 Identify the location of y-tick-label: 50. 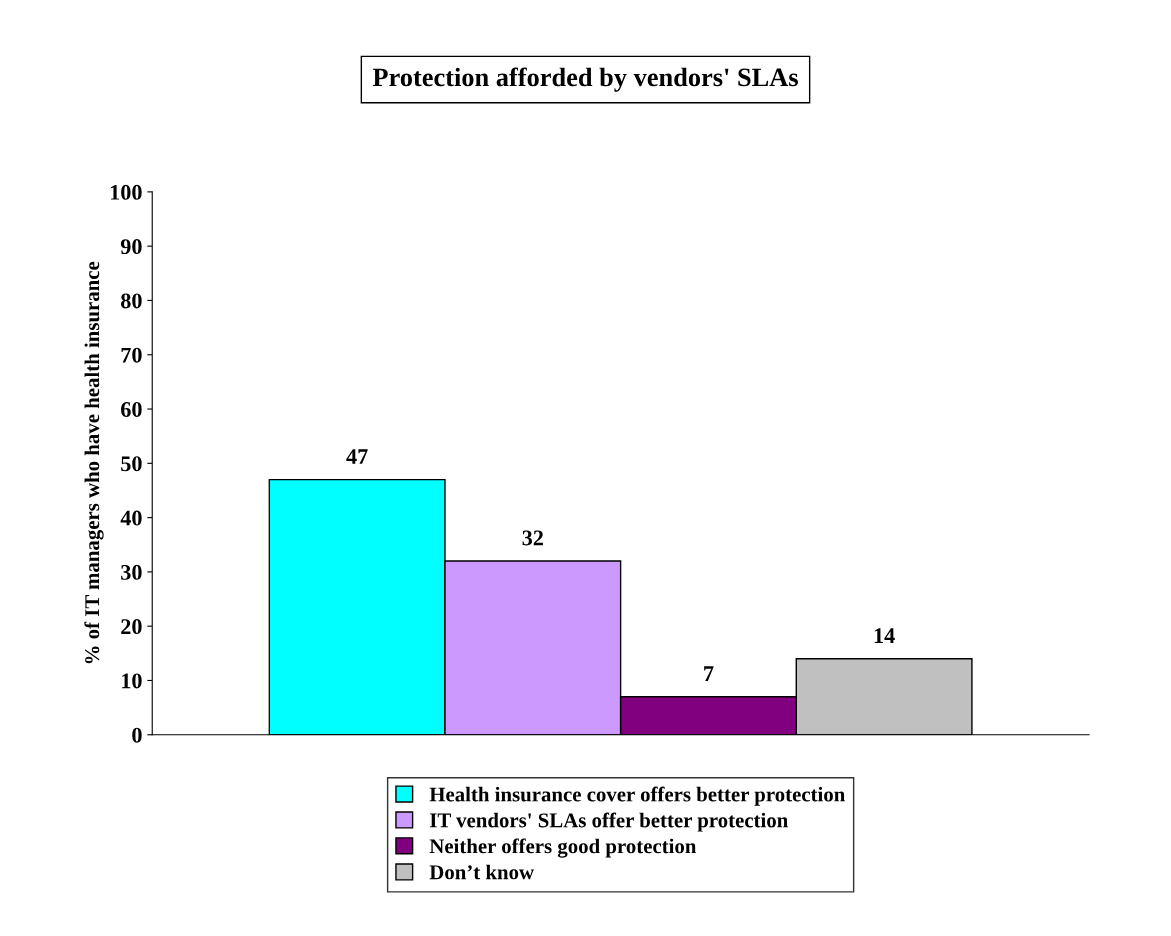
(131, 464).